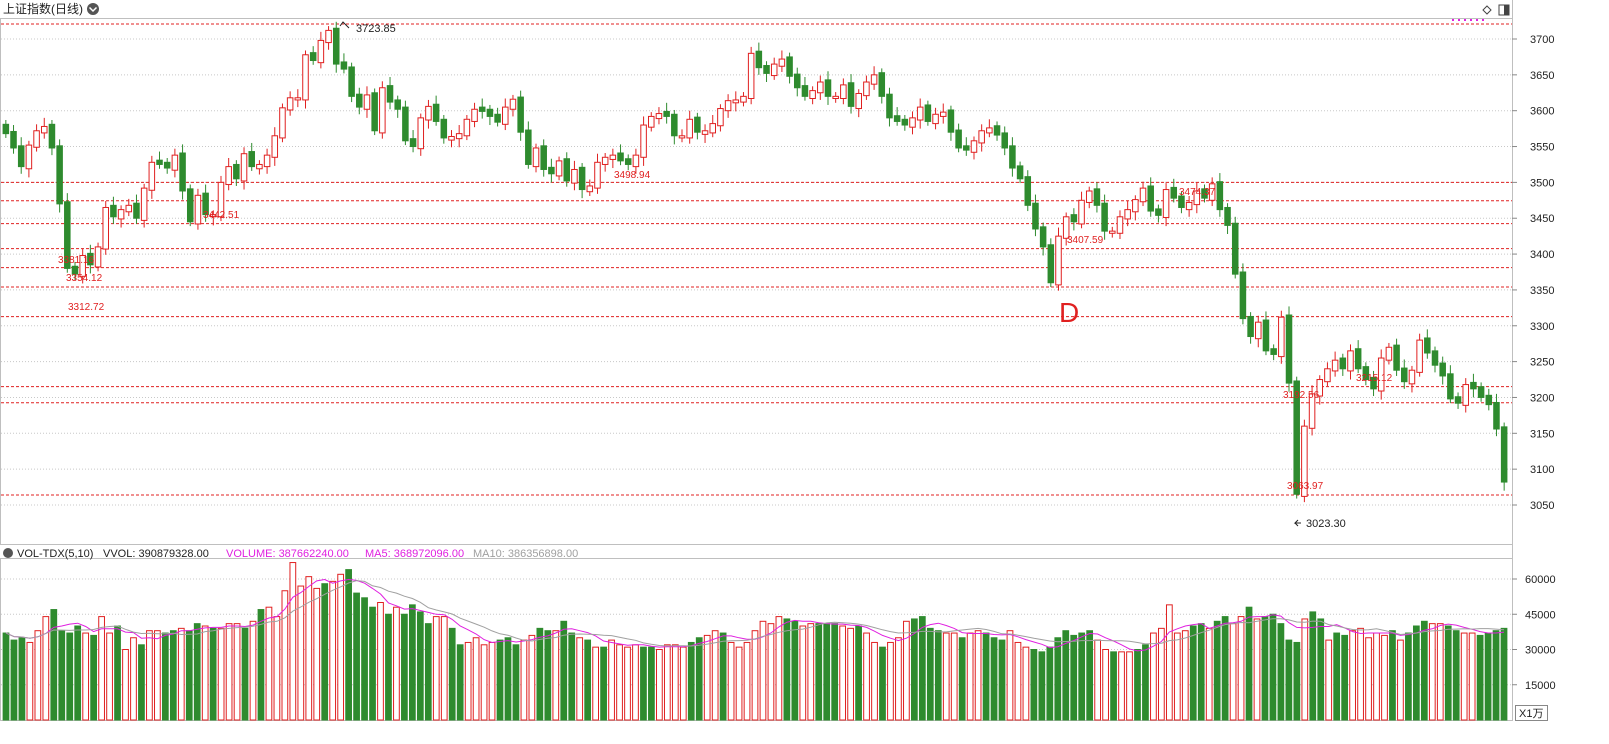 The image size is (1609, 744). What do you see at coordinates (1542, 219) in the screenshot?
I see `price-tick-label: 3450` at bounding box center [1542, 219].